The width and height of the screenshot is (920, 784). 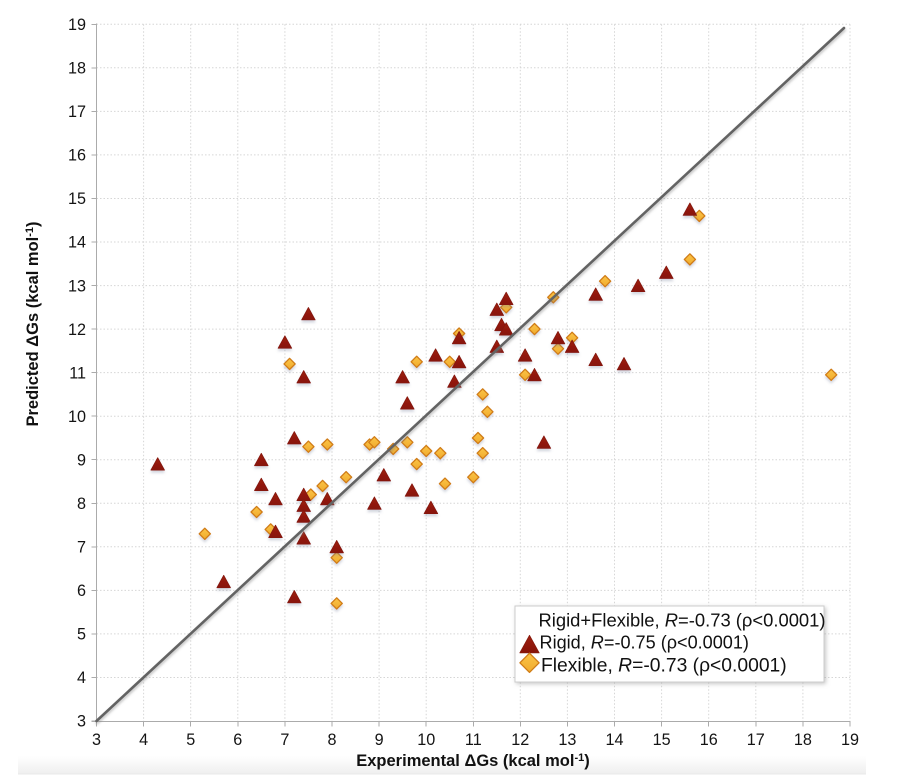 What do you see at coordinates (664, 666) in the screenshot?
I see `svg-text: Flexible, R=-0.73 (ρ<0.0001)` at bounding box center [664, 666].